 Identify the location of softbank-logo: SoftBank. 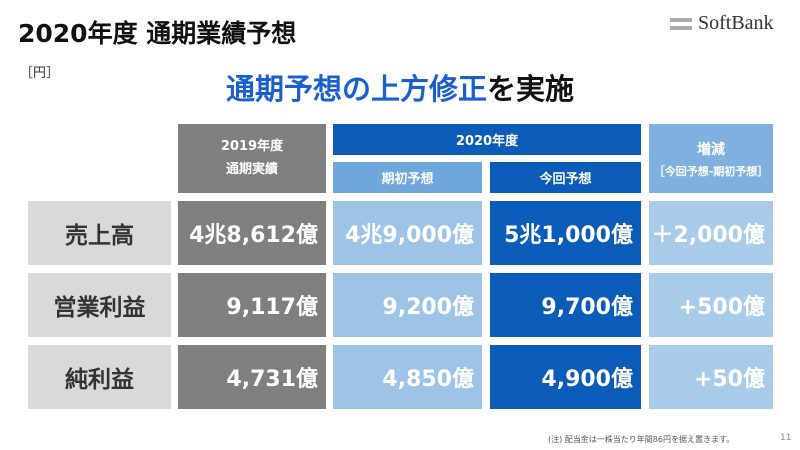
(722, 23).